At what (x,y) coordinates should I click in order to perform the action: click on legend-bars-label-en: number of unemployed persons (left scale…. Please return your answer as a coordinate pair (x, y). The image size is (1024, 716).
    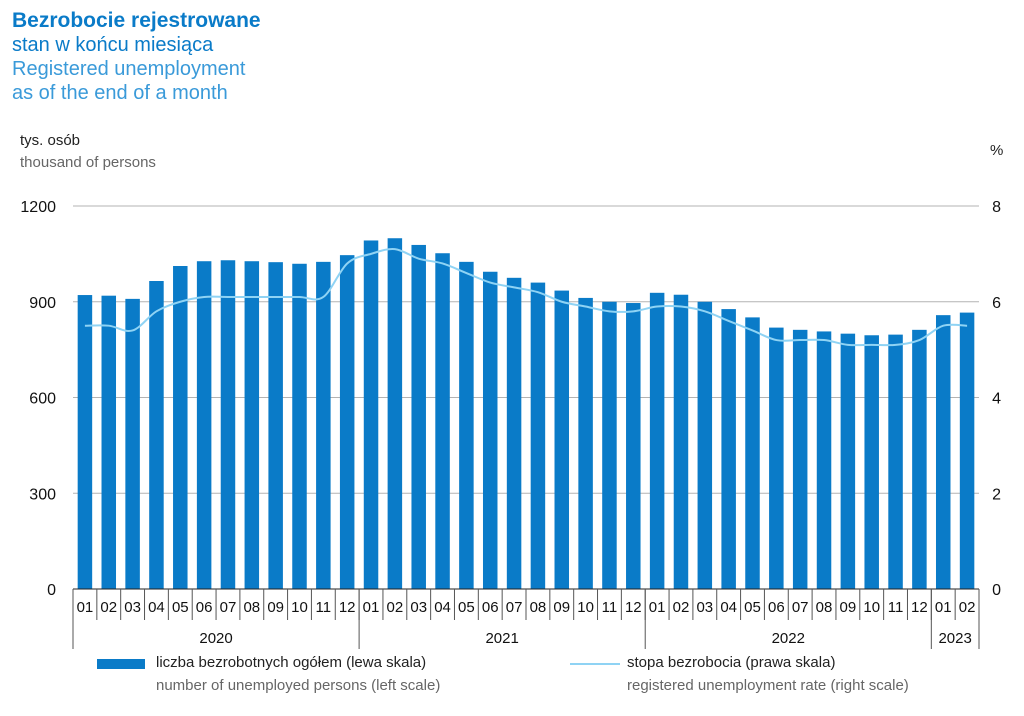
    Looking at the image, I should click on (298, 685).